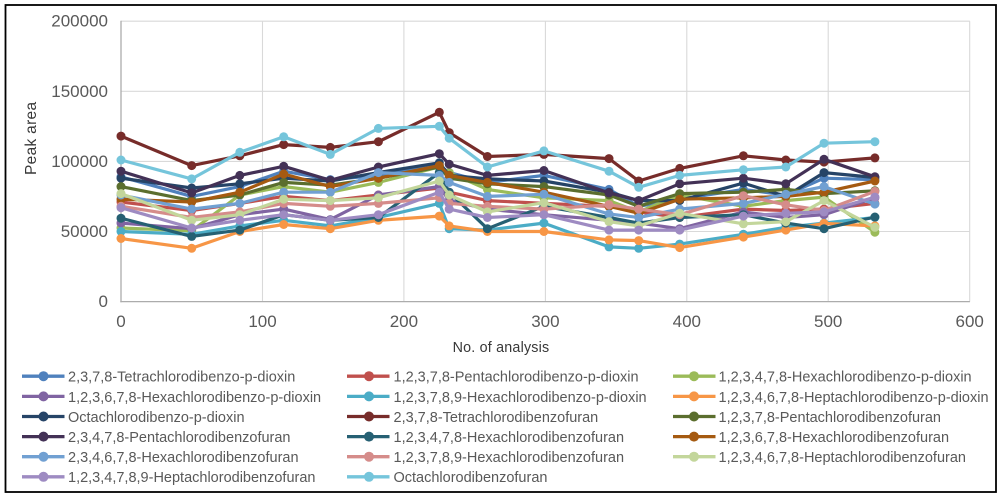  What do you see at coordinates (845, 378) in the screenshot?
I see `svg-text:1,2,3,4,7,8-Hexachlorodibenzo-: 1,2,3,4,7,8-Hexachlorodibenzo-p-dioxin` at bounding box center [845, 378].